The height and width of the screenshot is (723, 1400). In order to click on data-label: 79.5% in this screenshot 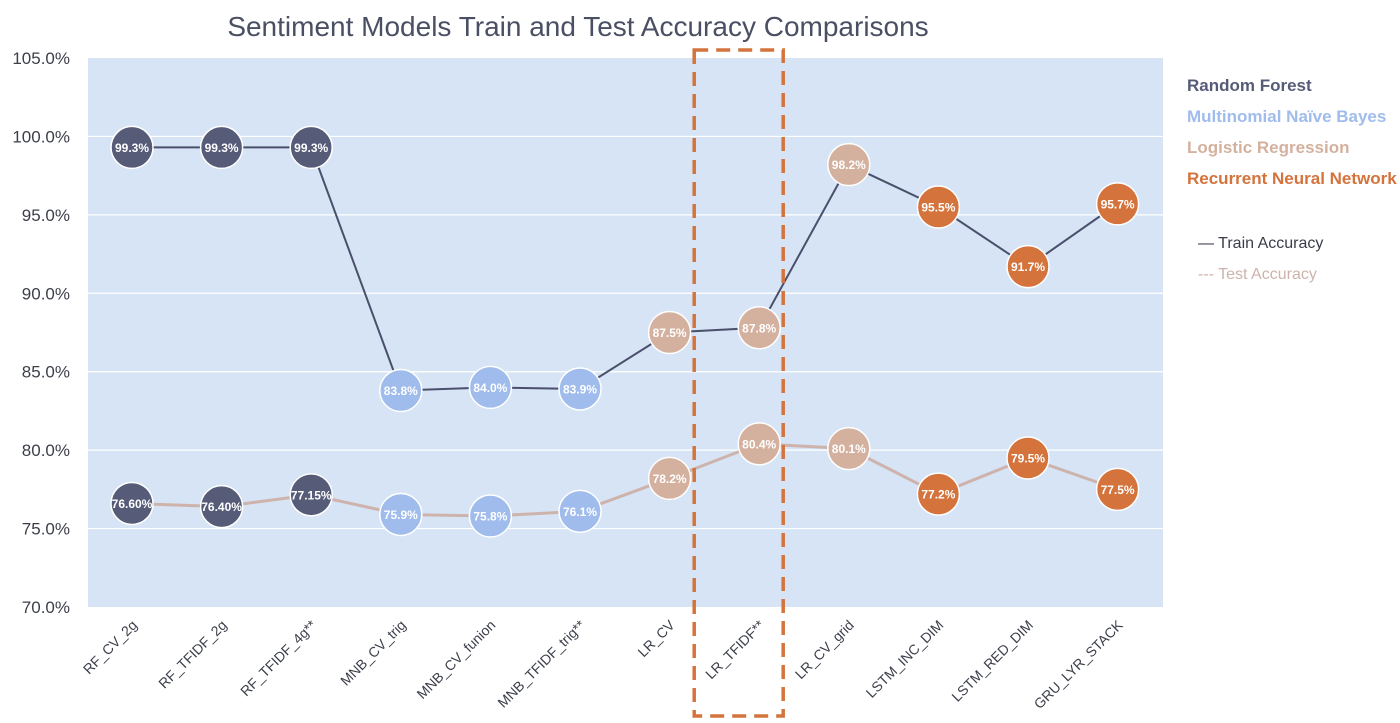, I will do `click(1028, 458)`.